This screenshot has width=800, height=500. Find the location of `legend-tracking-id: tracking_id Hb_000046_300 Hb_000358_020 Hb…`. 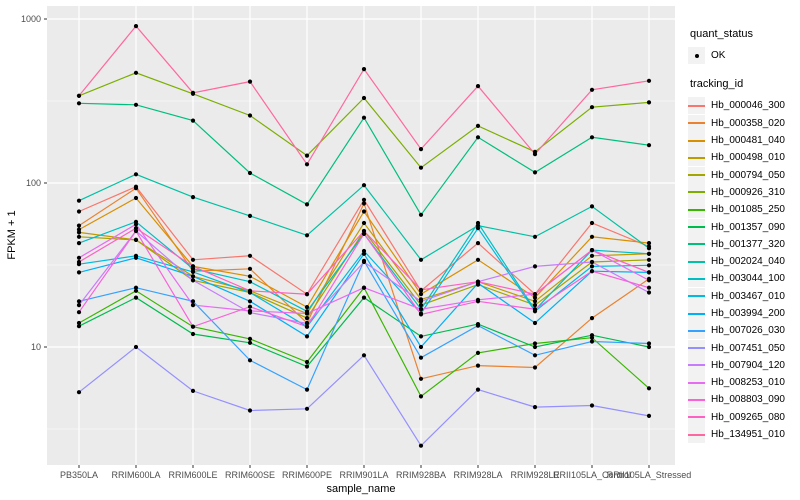

legend-tracking-id: tracking_id Hb_000046_300 Hb_000358_020 Hb… is located at coordinates (744, 261).